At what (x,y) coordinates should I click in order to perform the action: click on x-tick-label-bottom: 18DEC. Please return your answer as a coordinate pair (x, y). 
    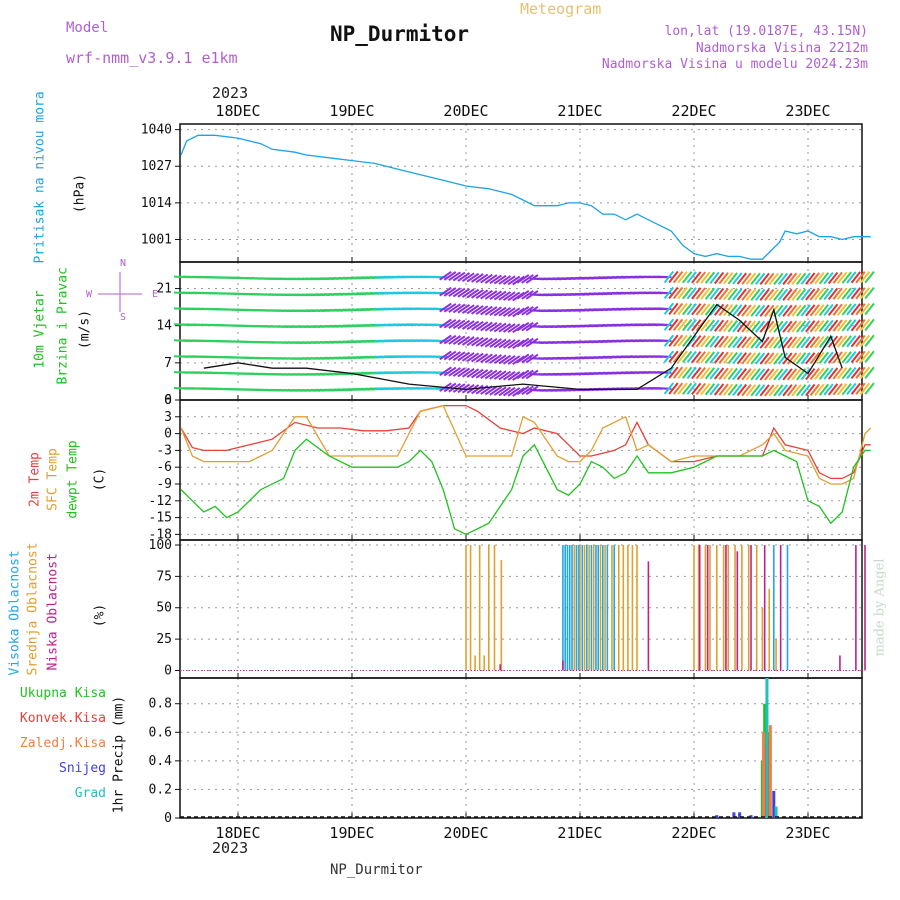
    Looking at the image, I should click on (237, 833).